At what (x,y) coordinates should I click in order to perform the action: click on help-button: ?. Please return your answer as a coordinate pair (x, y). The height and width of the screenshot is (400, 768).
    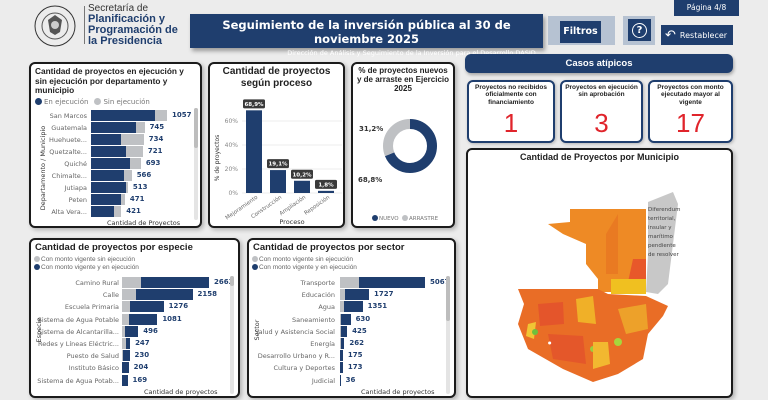
    Looking at the image, I should click on (639, 30).